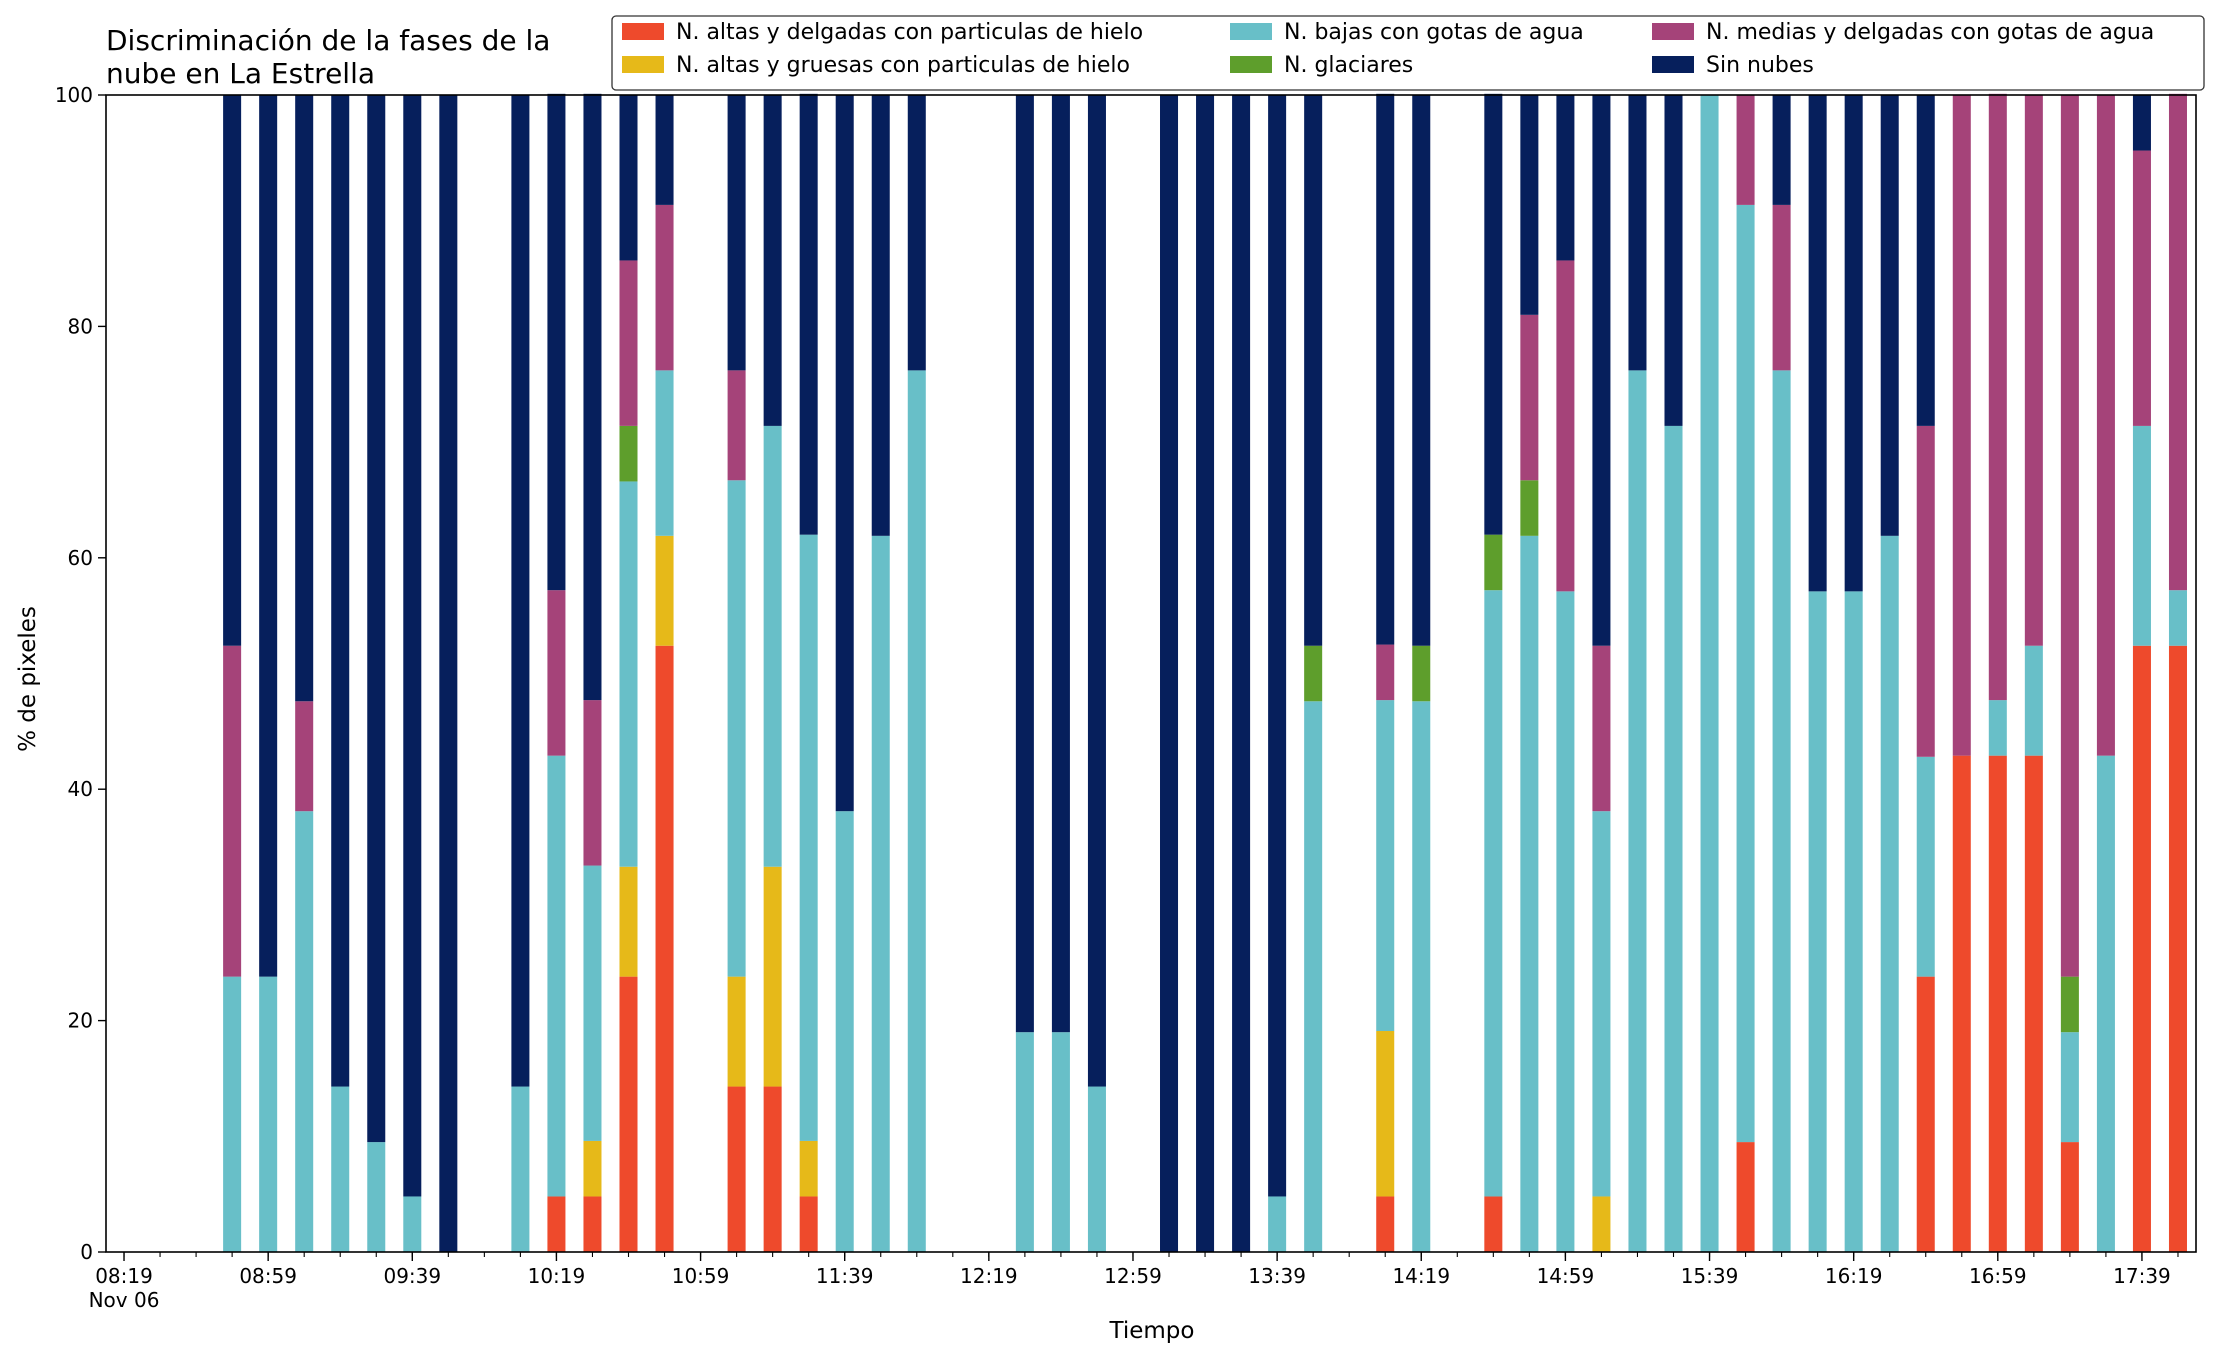  I want to click on bar-segment-s5-x7, so click(520, 591).